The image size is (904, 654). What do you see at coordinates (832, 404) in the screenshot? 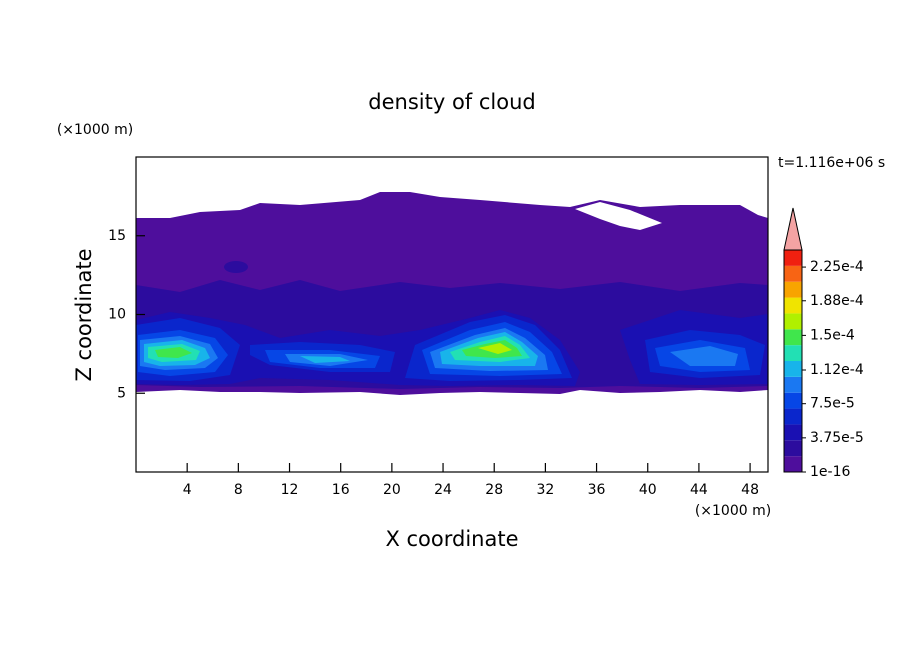
I see `colorbar-tick-label: 7.5e-5` at bounding box center [832, 404].